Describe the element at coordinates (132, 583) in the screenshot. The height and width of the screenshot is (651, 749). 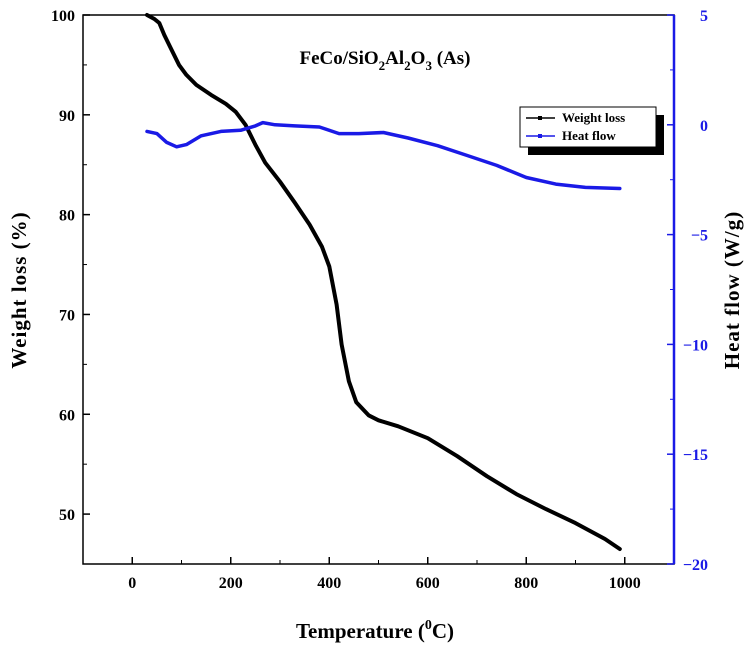
I see `bottom-tick-label: 0` at that location.